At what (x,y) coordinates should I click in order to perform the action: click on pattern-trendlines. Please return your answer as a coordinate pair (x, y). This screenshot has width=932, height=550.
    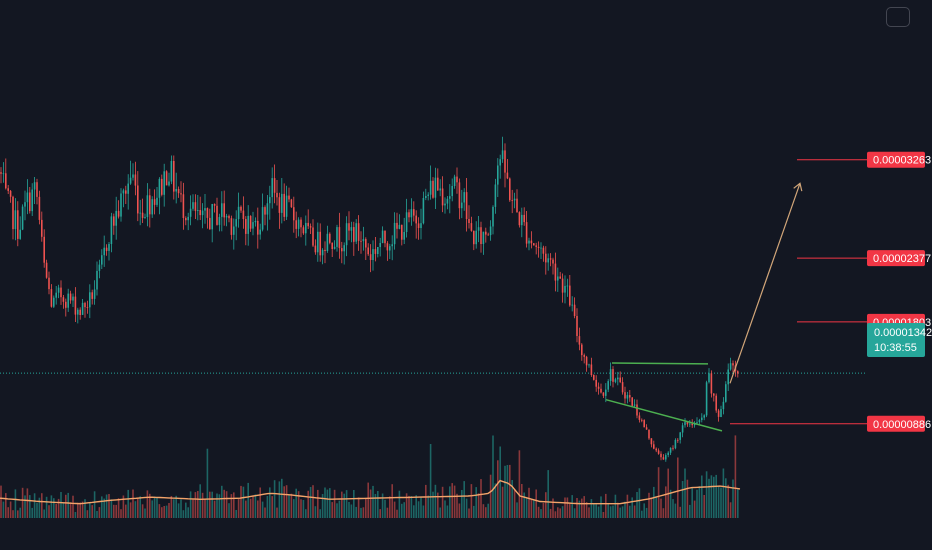
    Looking at the image, I should click on (664, 397).